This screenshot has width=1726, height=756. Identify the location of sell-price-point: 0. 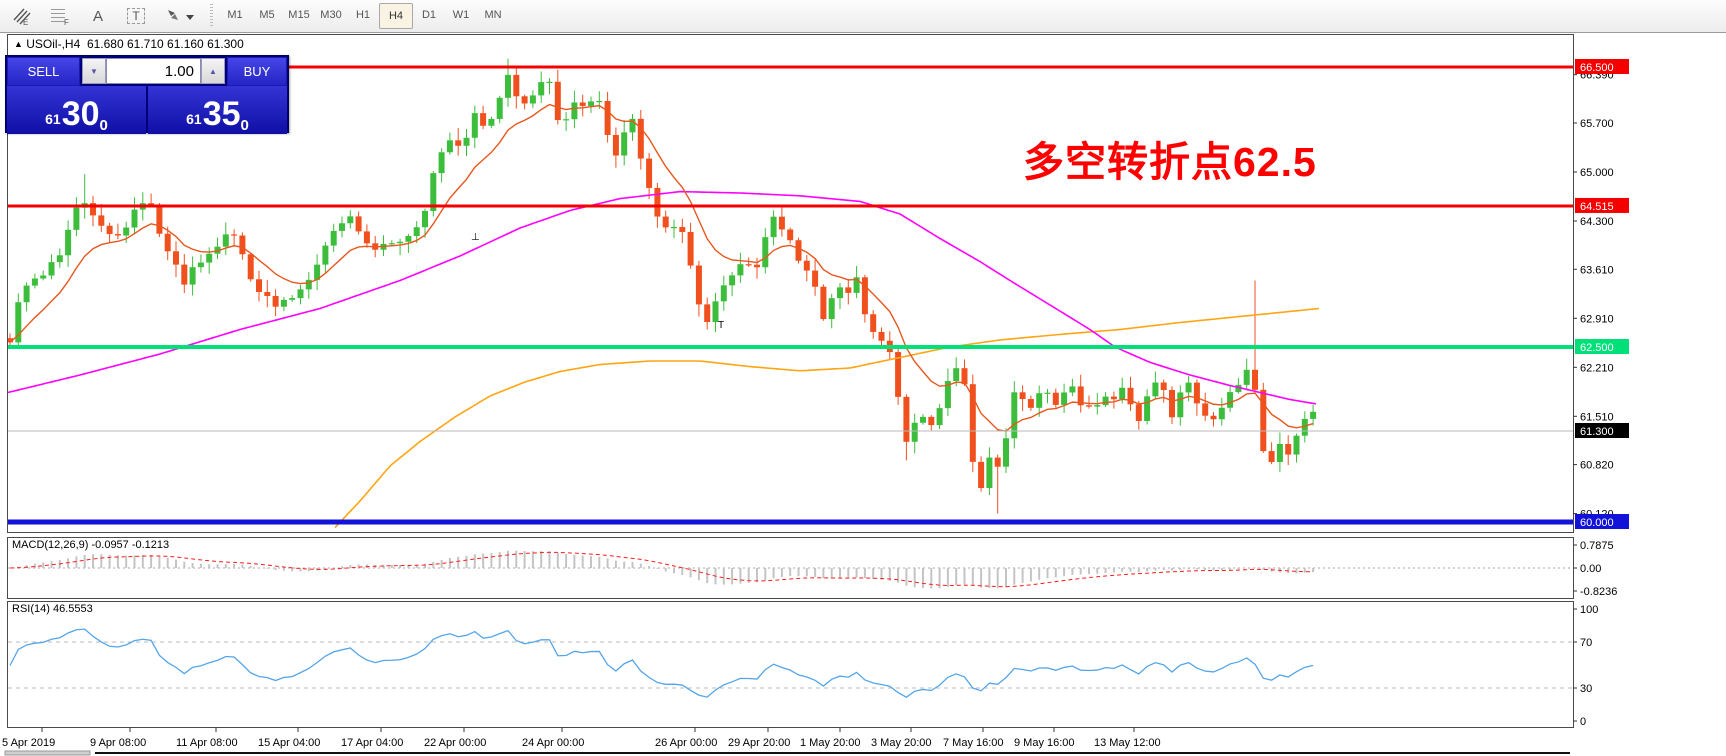
(103, 125).